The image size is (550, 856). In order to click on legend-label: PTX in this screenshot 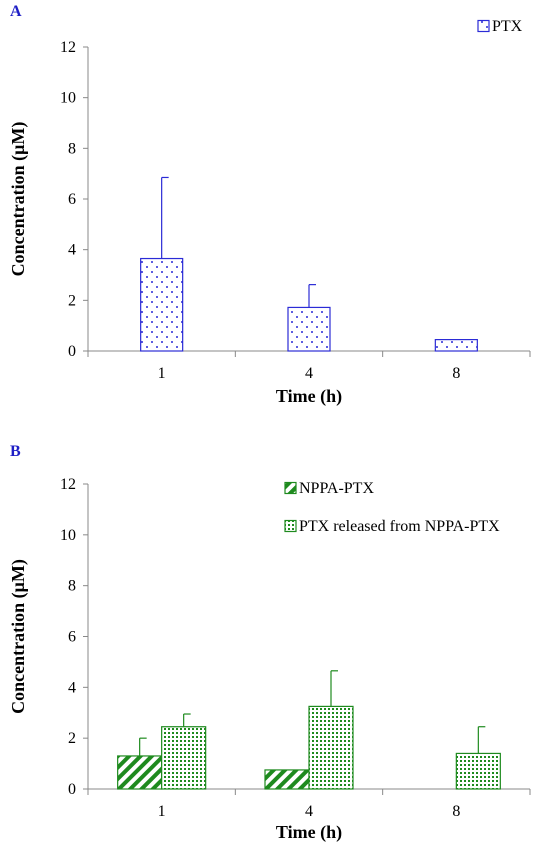, I will do `click(507, 26)`.